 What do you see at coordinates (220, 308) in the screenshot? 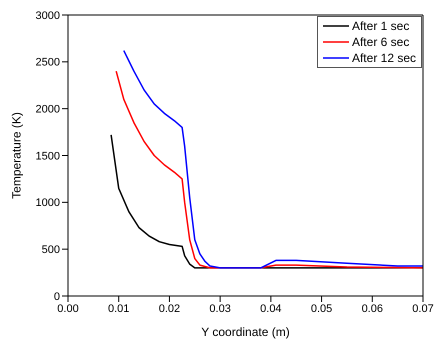
I see `x-tick-label: 0.03` at bounding box center [220, 308].